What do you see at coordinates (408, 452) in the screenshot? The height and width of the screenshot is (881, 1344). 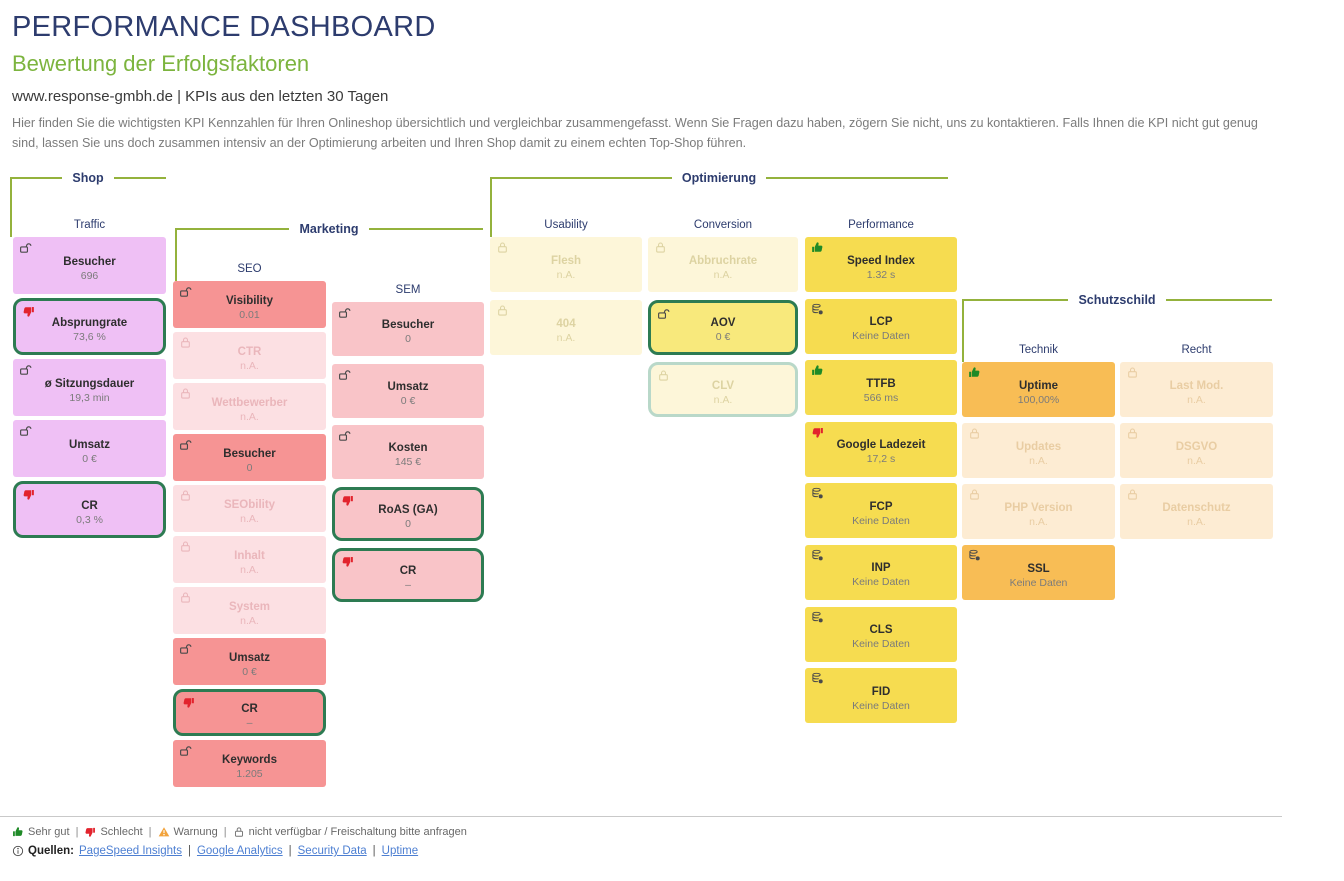 I see `tile-kosten: Kosten 145 €` at bounding box center [408, 452].